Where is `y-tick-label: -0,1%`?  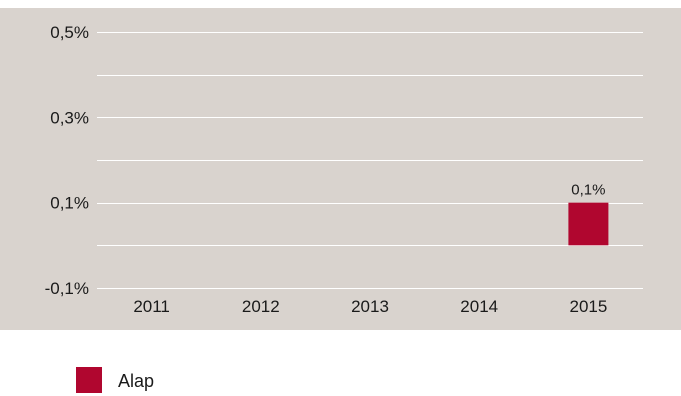
y-tick-label: -0,1% is located at coordinates (67, 288).